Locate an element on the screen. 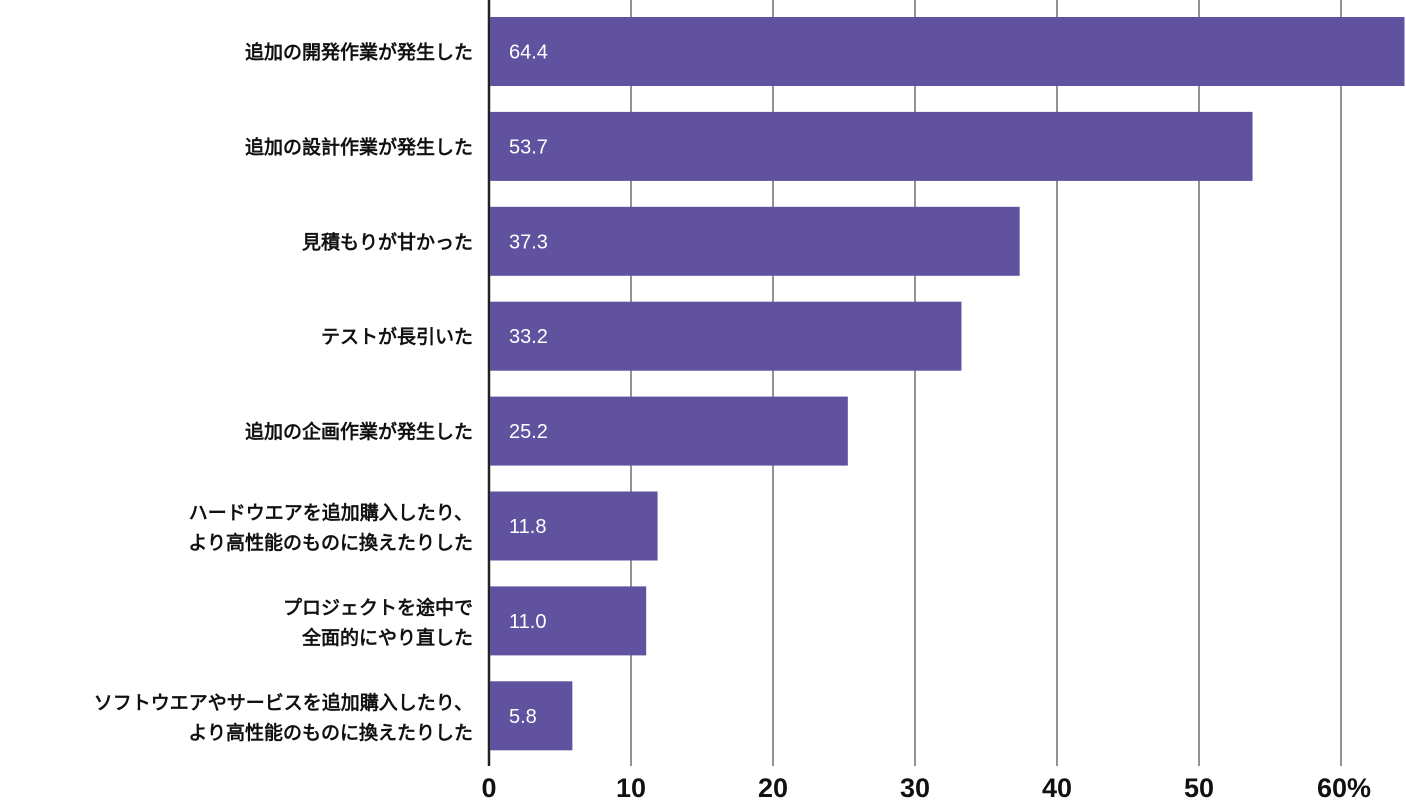 Image resolution: width=1406 pixels, height=800 pixels. category-label: ソフトウエアやサービスを追加購入したり、 is located at coordinates (283, 702).